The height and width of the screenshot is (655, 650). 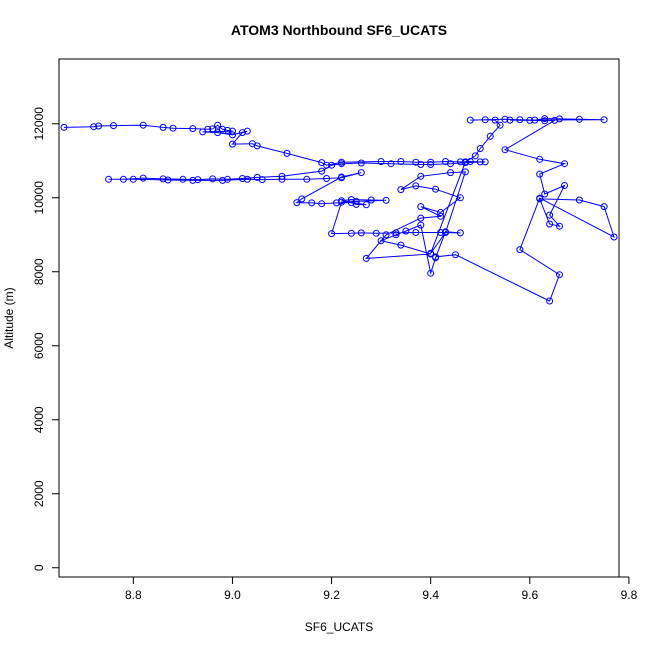 I want to click on x-tick-label: 9.6, so click(x=529, y=595).